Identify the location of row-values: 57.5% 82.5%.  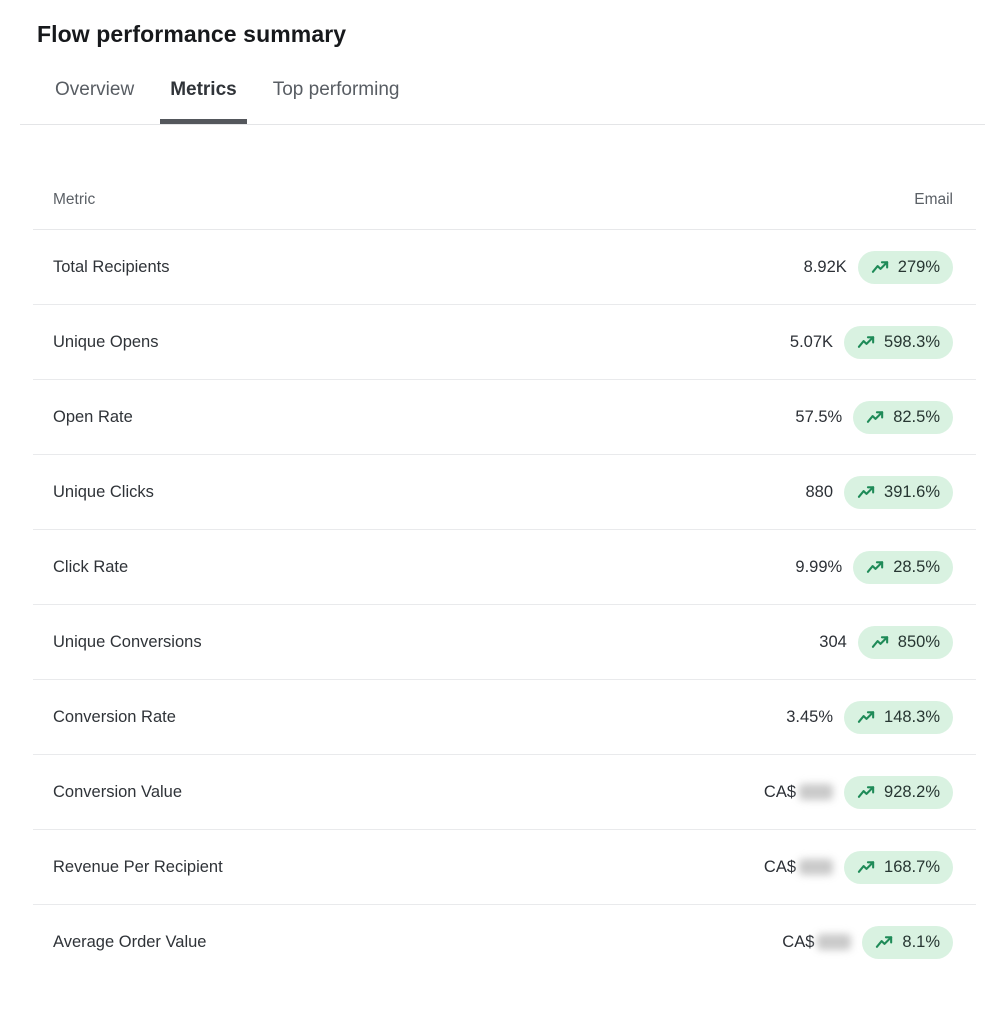
(874, 417).